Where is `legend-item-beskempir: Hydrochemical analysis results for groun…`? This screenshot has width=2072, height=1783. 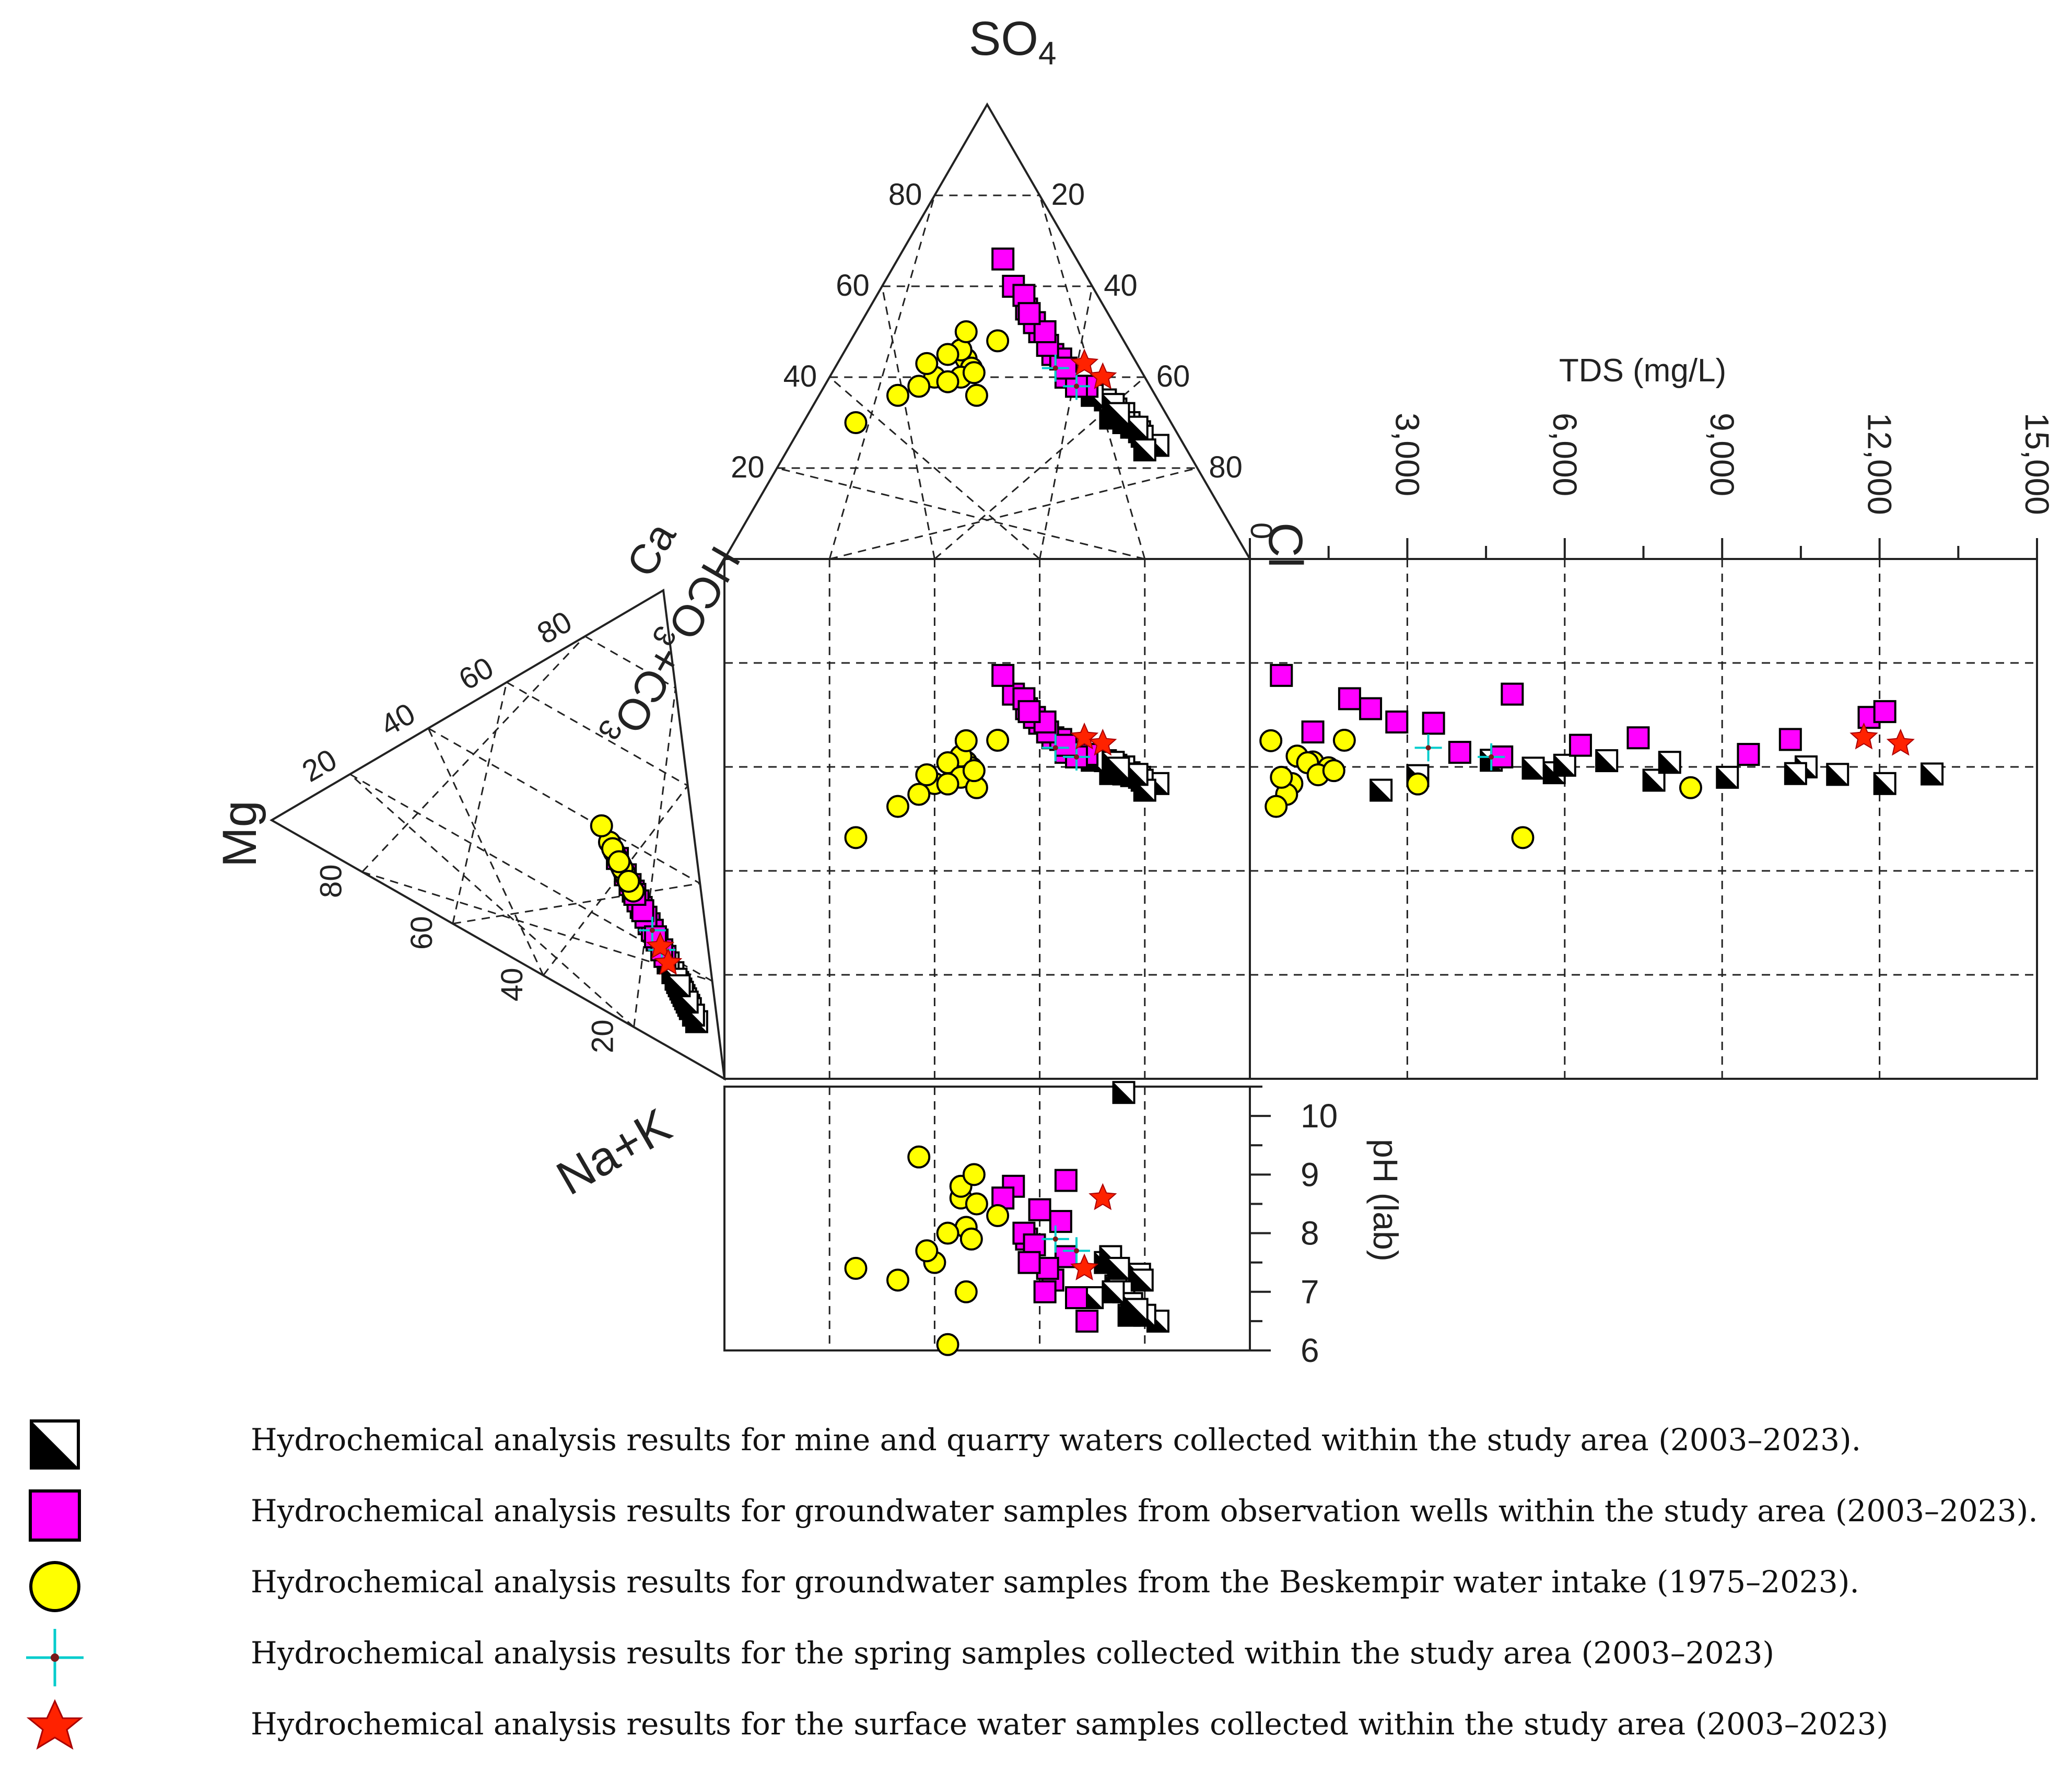 legend-item-beskempir: Hydrochemical analysis results for groun… is located at coordinates (1036, 1587).